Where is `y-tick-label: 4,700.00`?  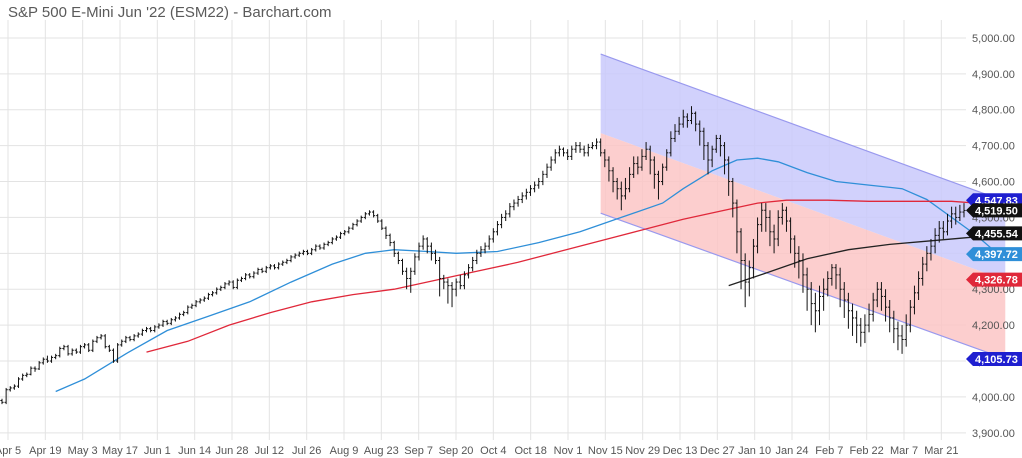
y-tick-label: 4,700.00 is located at coordinates (993, 147).